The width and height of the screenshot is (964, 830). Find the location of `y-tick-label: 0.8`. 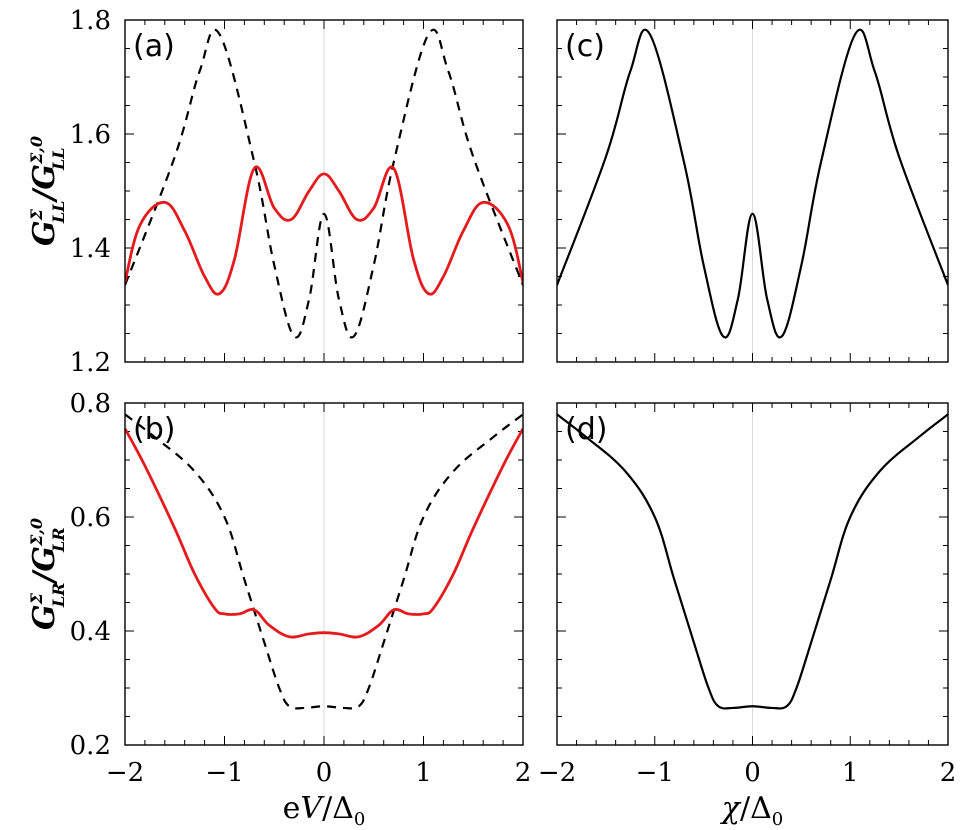

y-tick-label: 0.8 is located at coordinates (90, 404).